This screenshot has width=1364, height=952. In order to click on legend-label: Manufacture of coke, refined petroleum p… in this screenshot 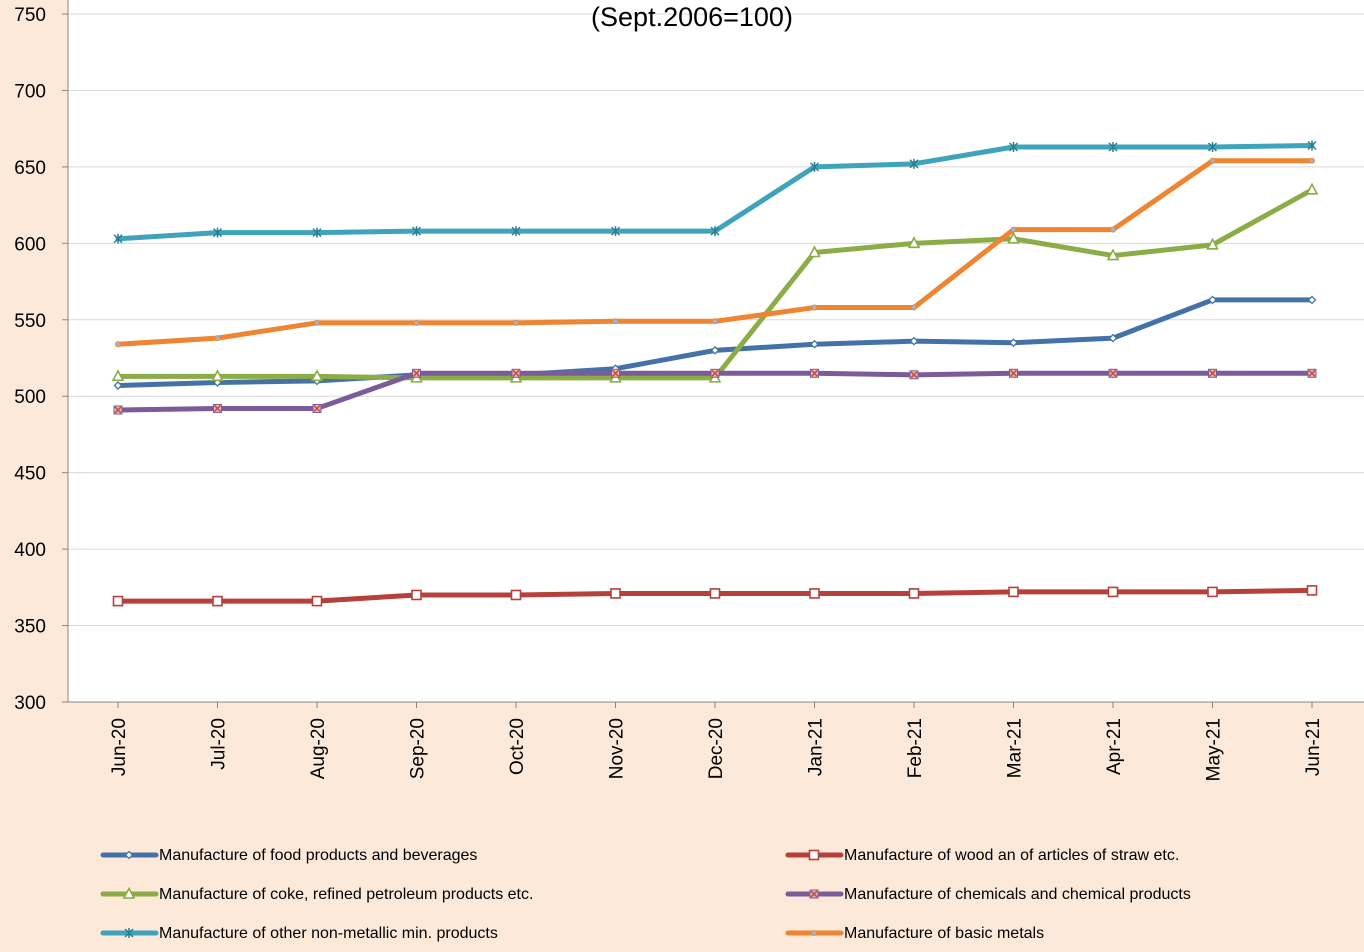, I will do `click(346, 894)`.